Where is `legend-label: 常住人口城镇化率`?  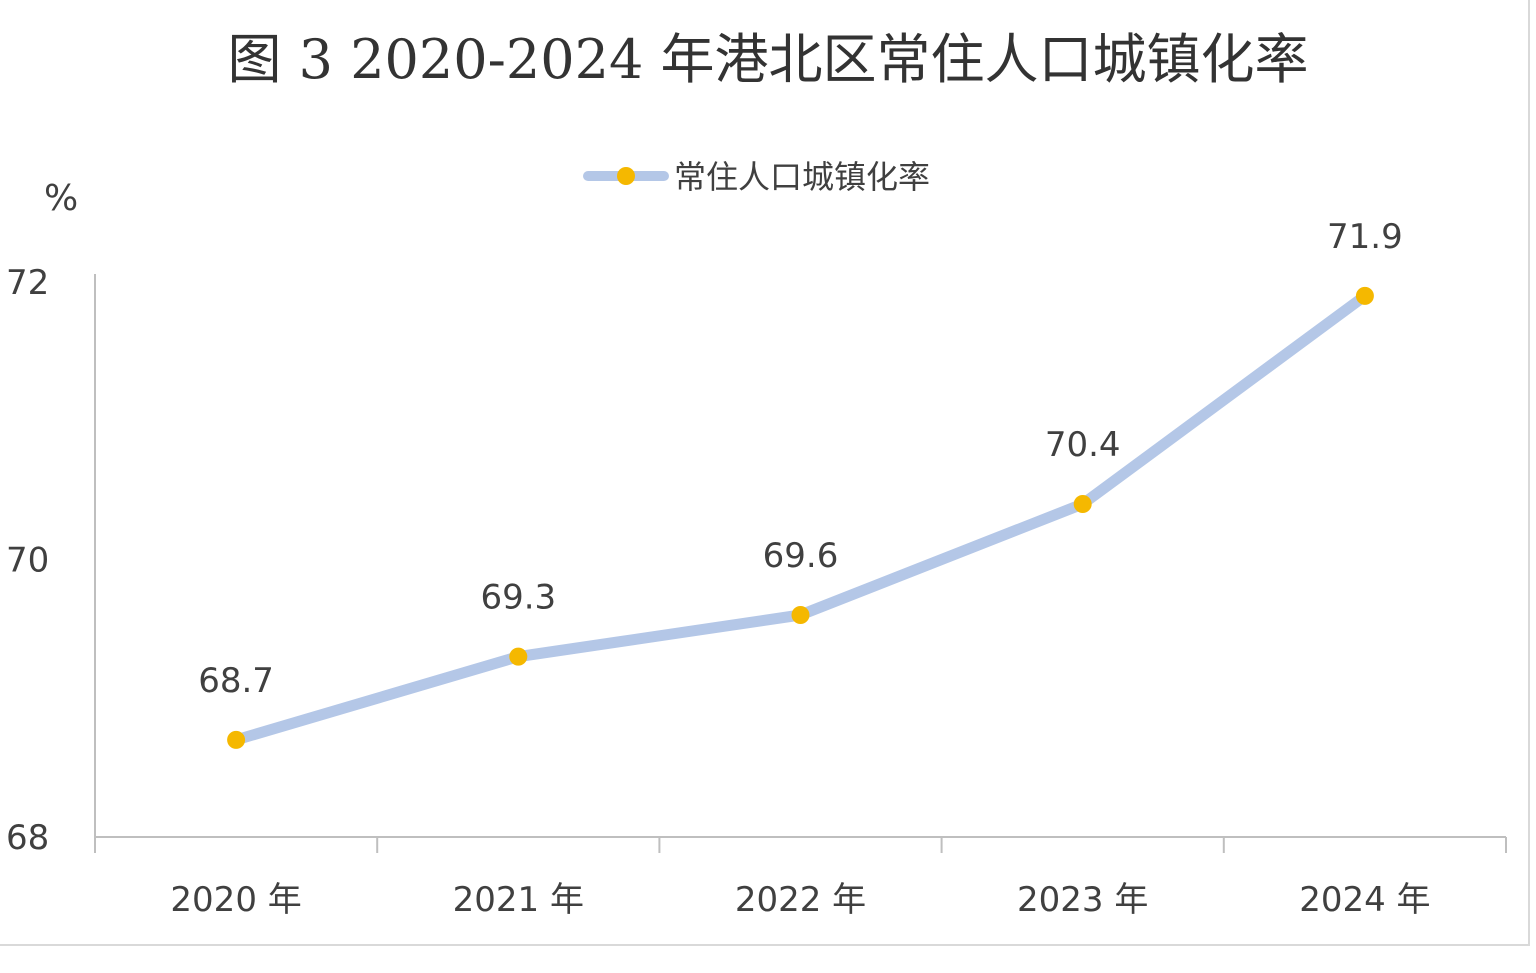
legend-label: 常住人口城镇化率 is located at coordinates (802, 177).